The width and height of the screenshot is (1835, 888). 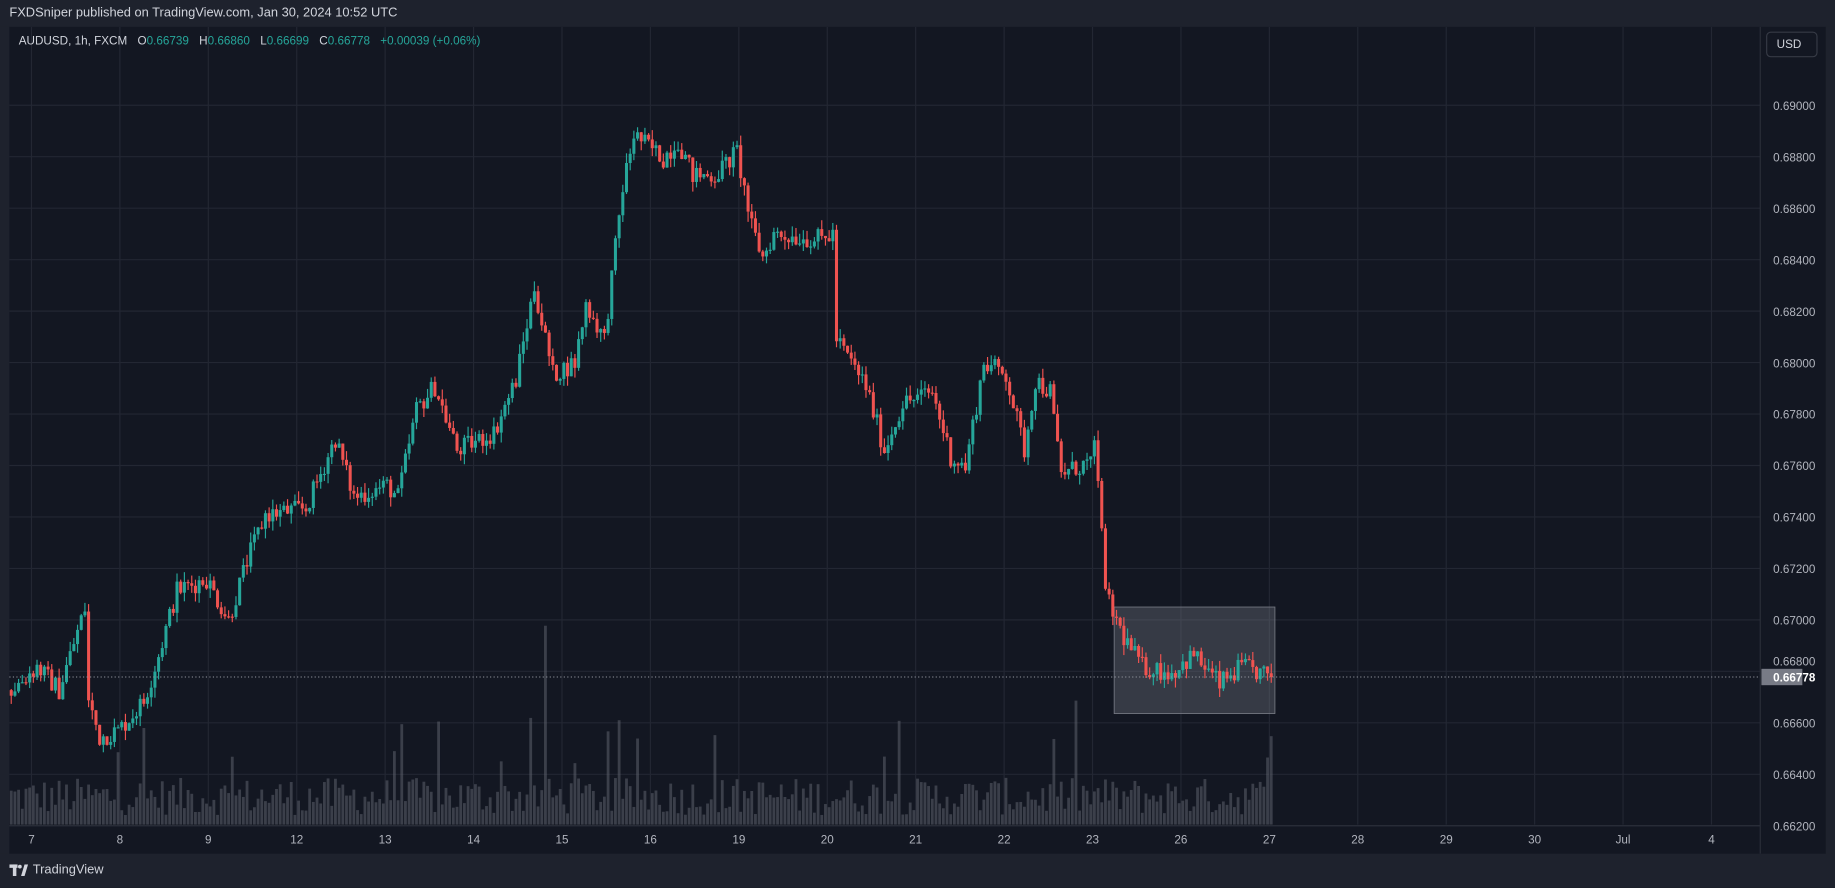 I want to click on low-value: L0.66699, so click(x=284, y=41).